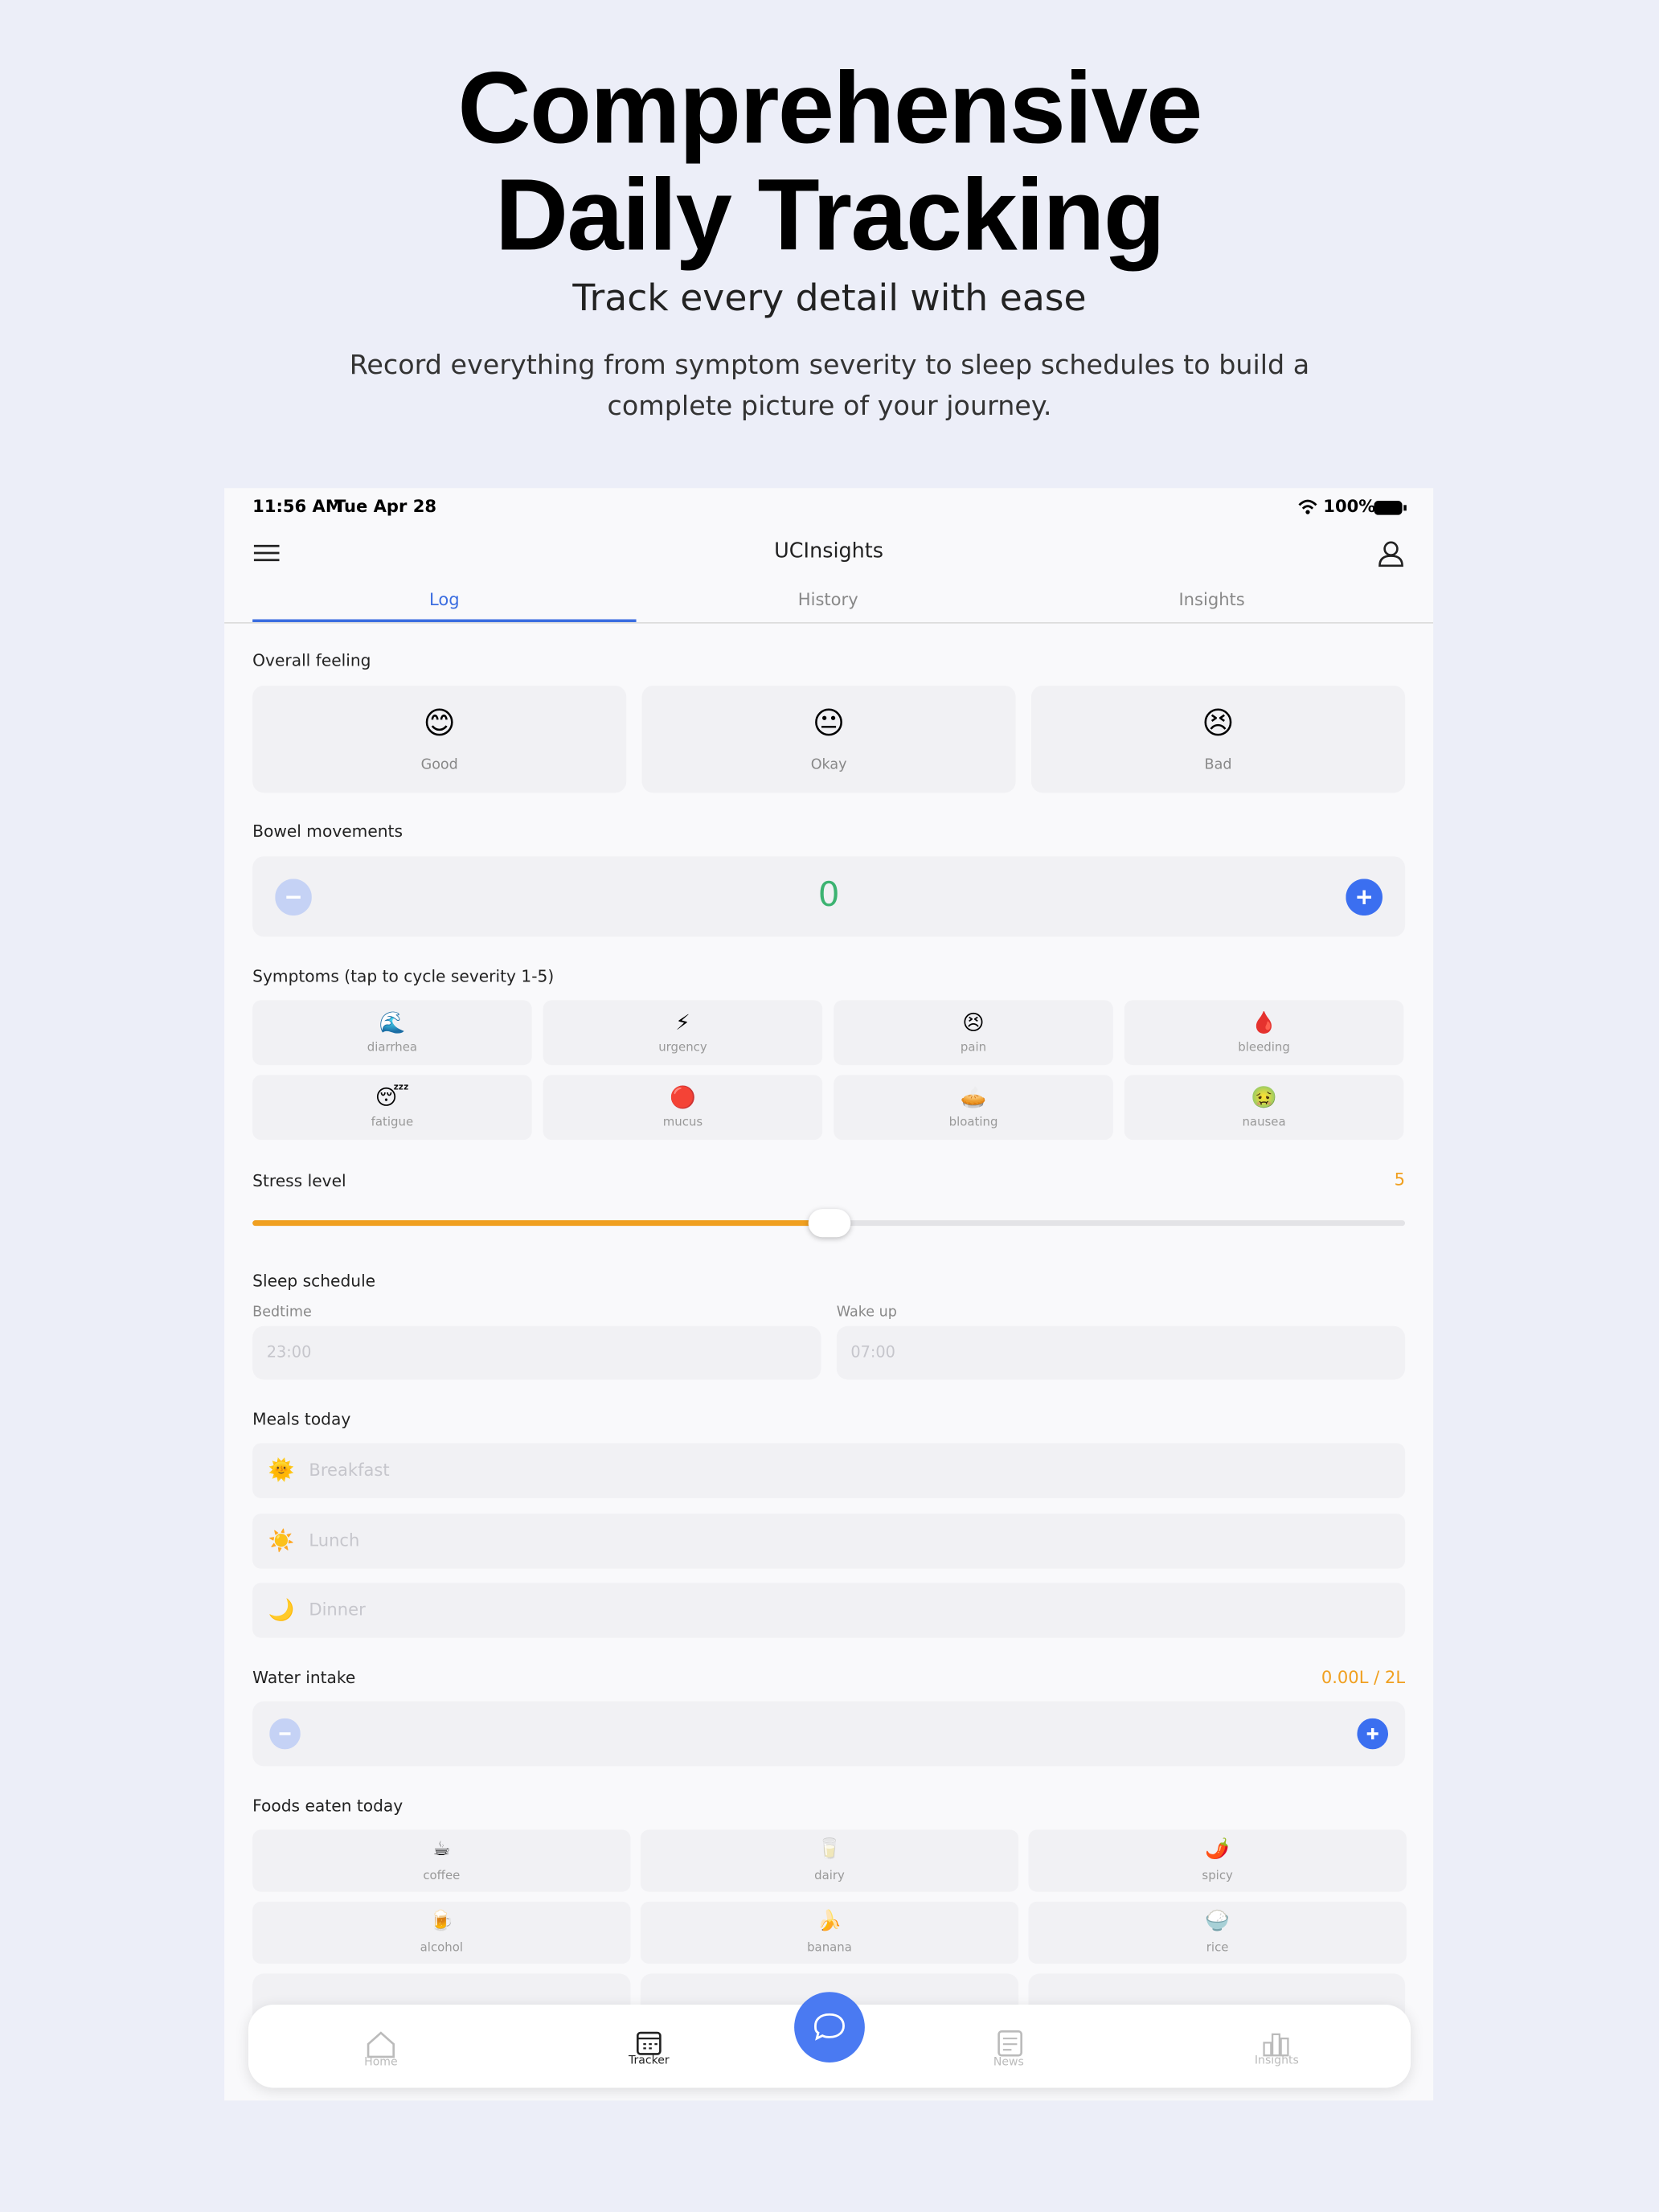  I want to click on food-icon: 🍚, so click(1217, 1921).